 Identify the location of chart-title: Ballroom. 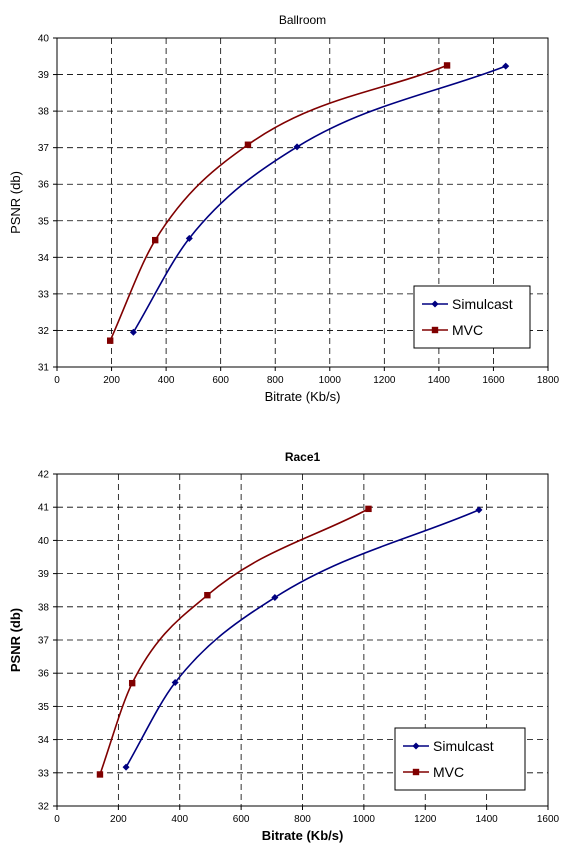
(302, 20).